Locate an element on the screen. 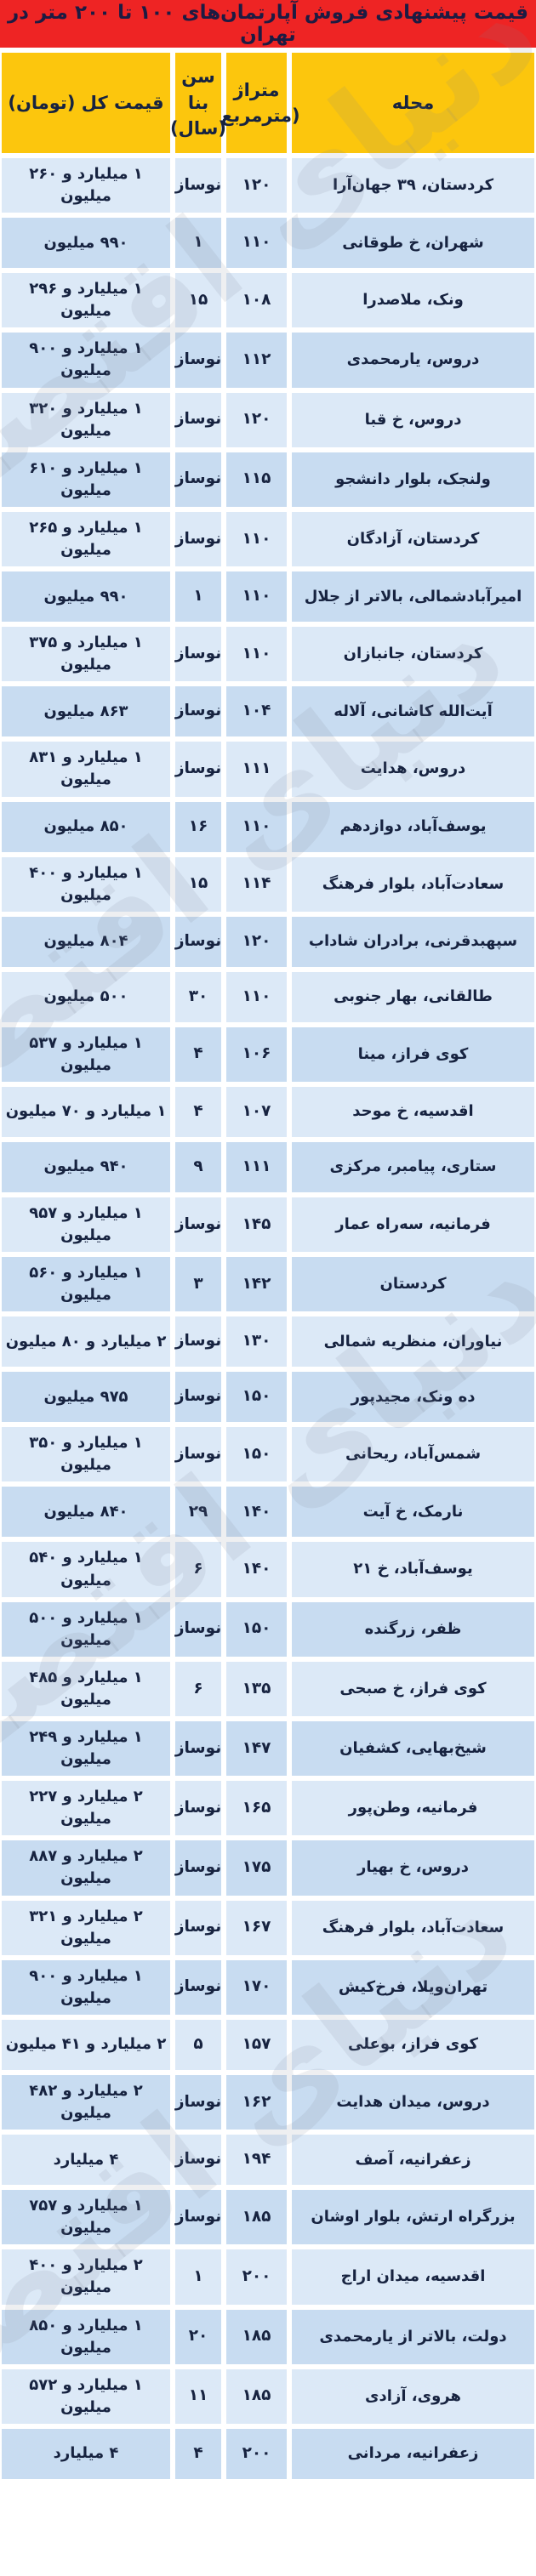 This screenshot has width=536, height=2576. cell-neighborhood: سعادت‌آباد، بلوار فرهنگ is located at coordinates (413, 1927).